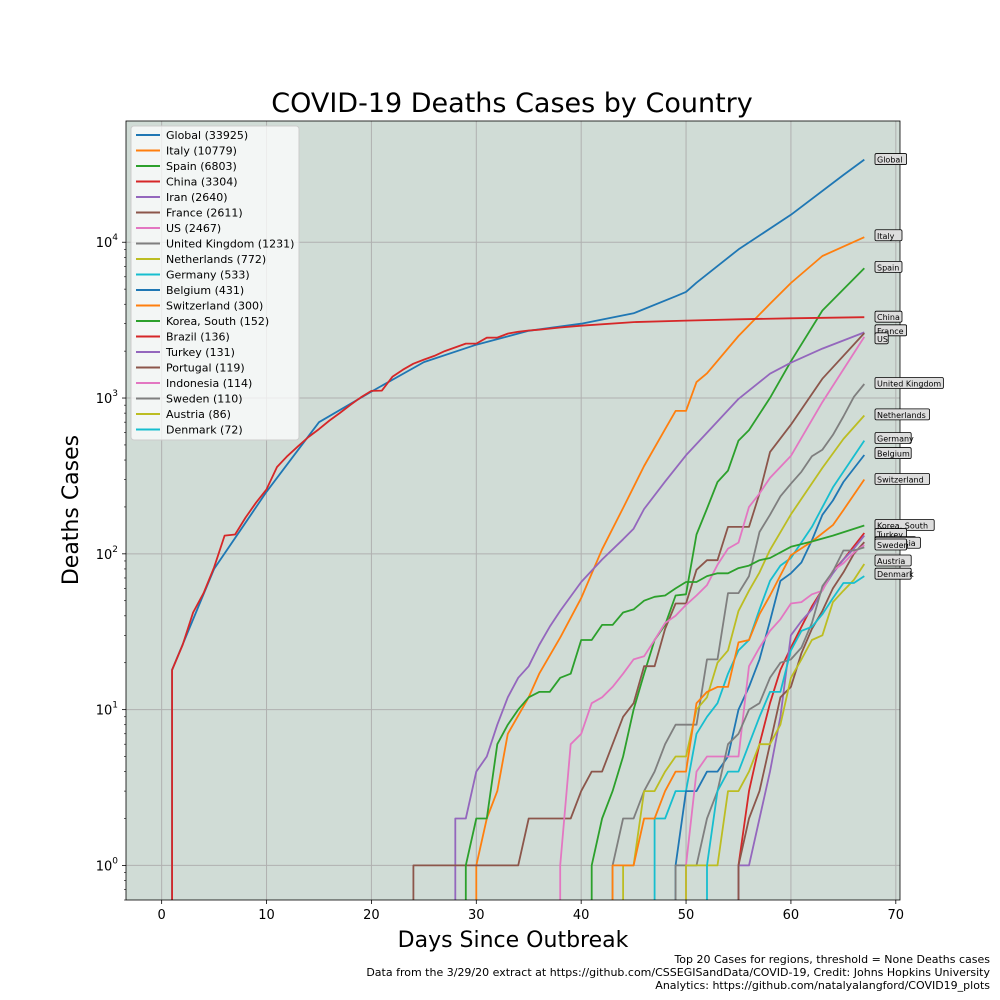  I want to click on legend-entry: Belgium (431), so click(205, 290).